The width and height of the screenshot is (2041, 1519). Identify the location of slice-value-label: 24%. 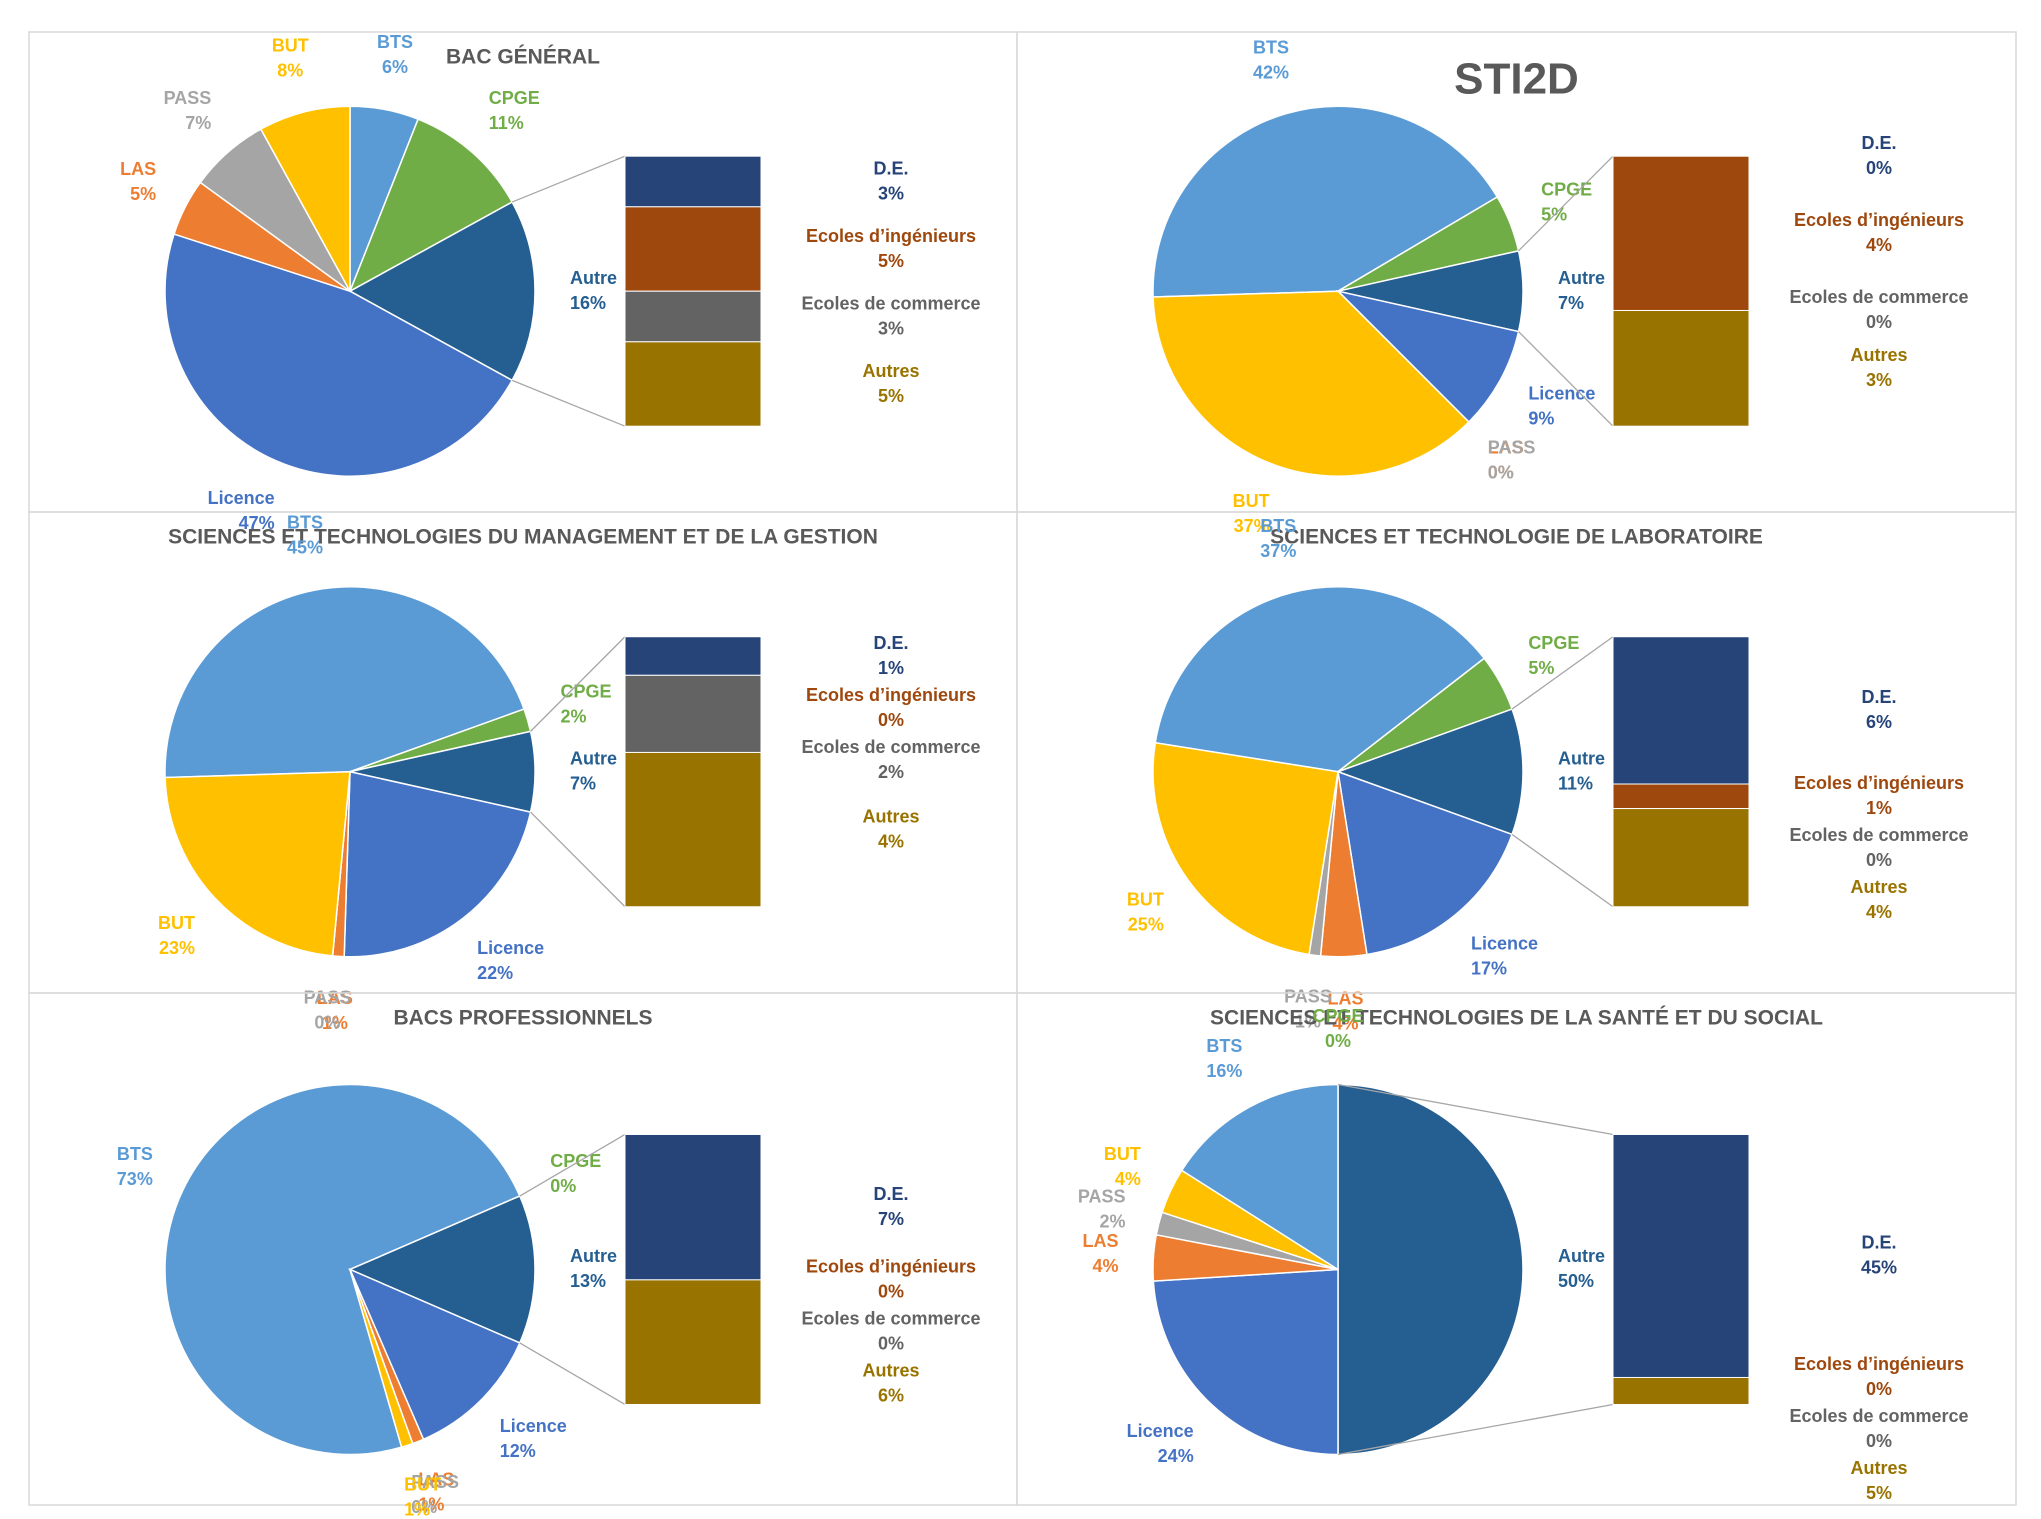
(1176, 1456).